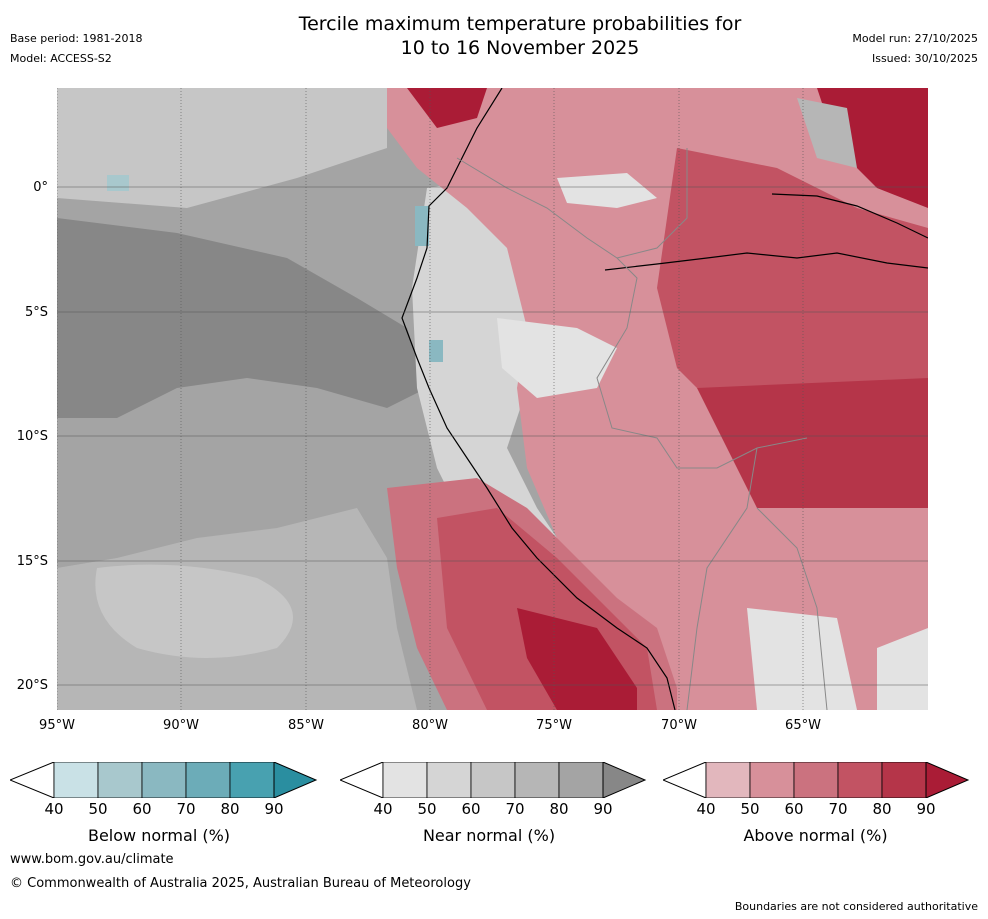 This screenshot has height=919, width=988. I want to click on colorbar-near-label: Near normal (%), so click(489, 835).